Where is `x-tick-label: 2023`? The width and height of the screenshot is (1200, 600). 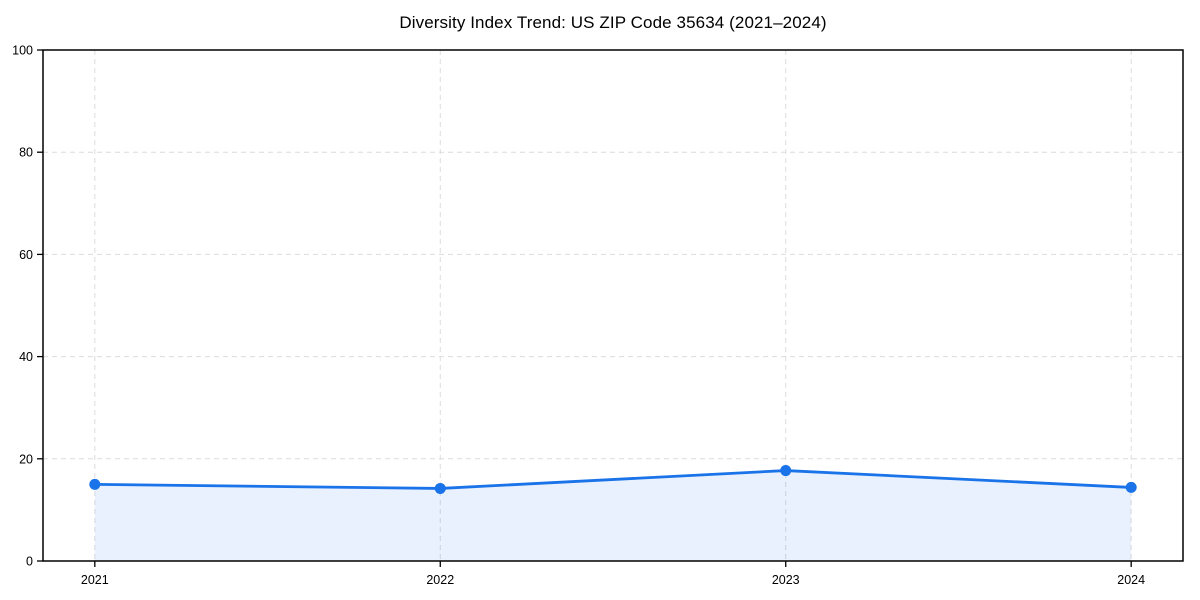
x-tick-label: 2023 is located at coordinates (786, 580).